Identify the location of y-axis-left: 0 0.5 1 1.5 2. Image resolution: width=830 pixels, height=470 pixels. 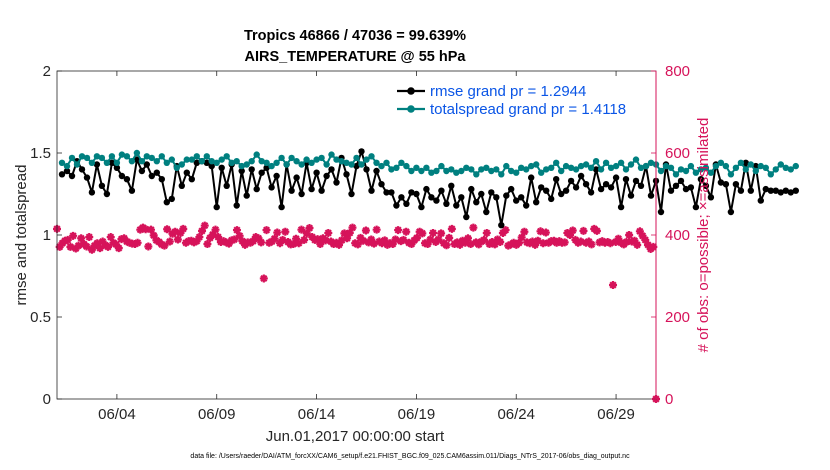
(46, 235).